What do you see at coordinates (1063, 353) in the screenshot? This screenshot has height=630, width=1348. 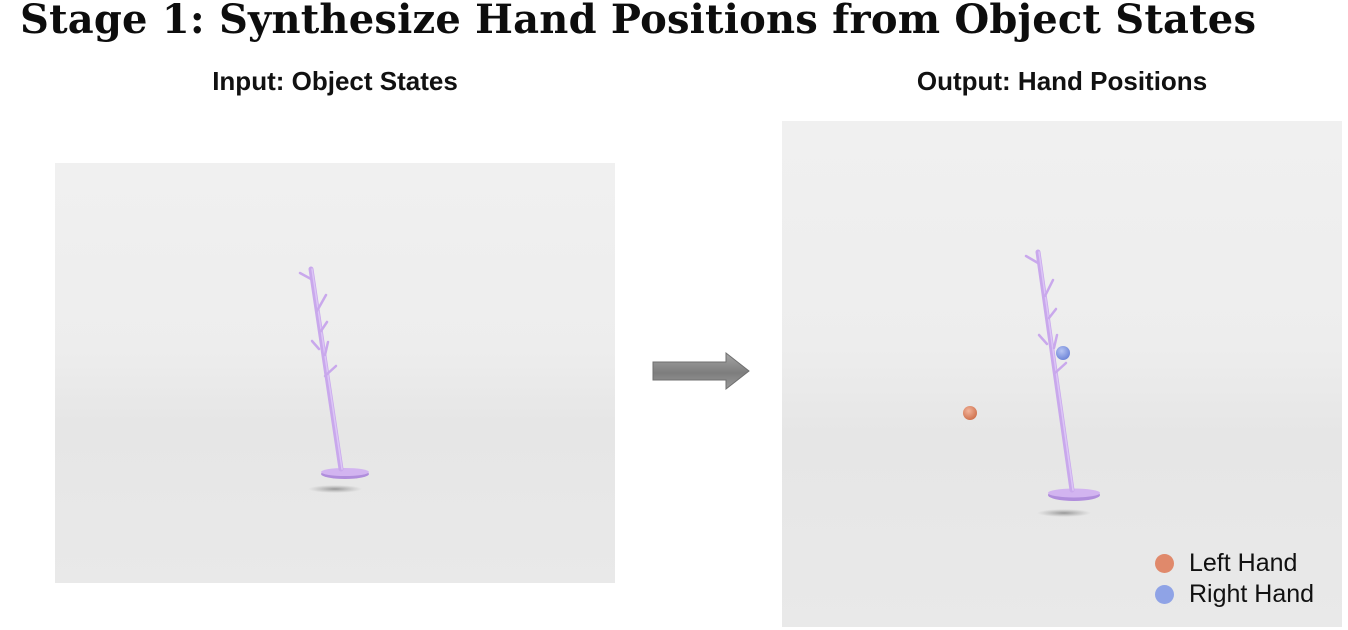 I see `right-hand-marker` at bounding box center [1063, 353].